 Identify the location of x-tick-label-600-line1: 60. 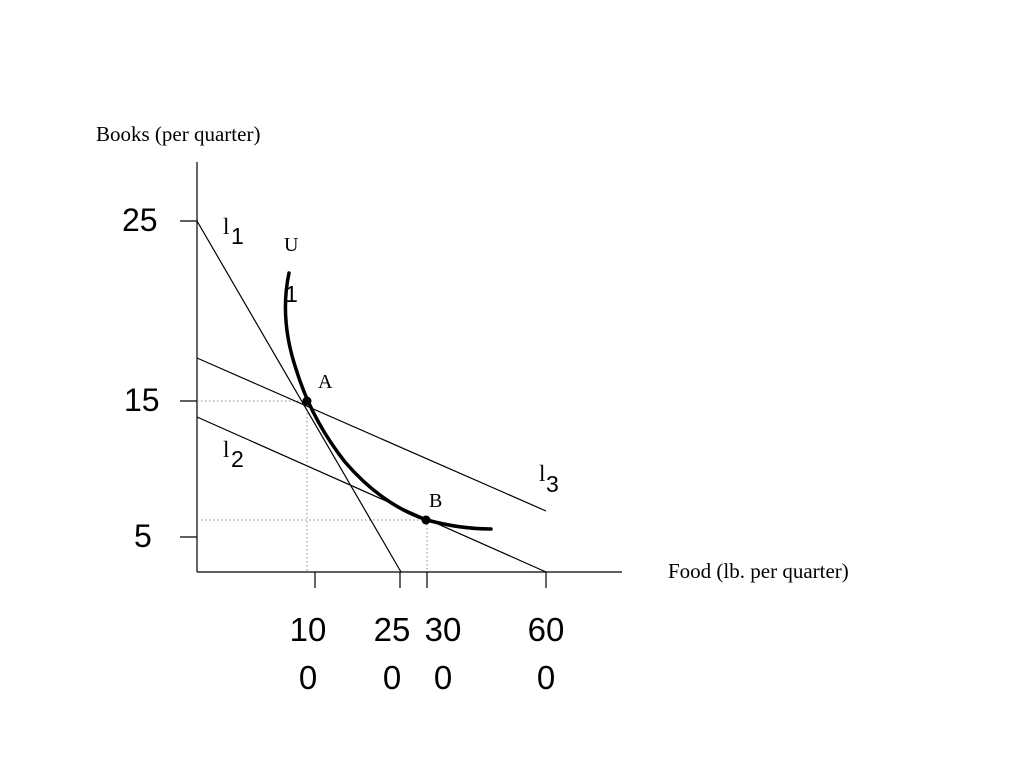
(546, 629).